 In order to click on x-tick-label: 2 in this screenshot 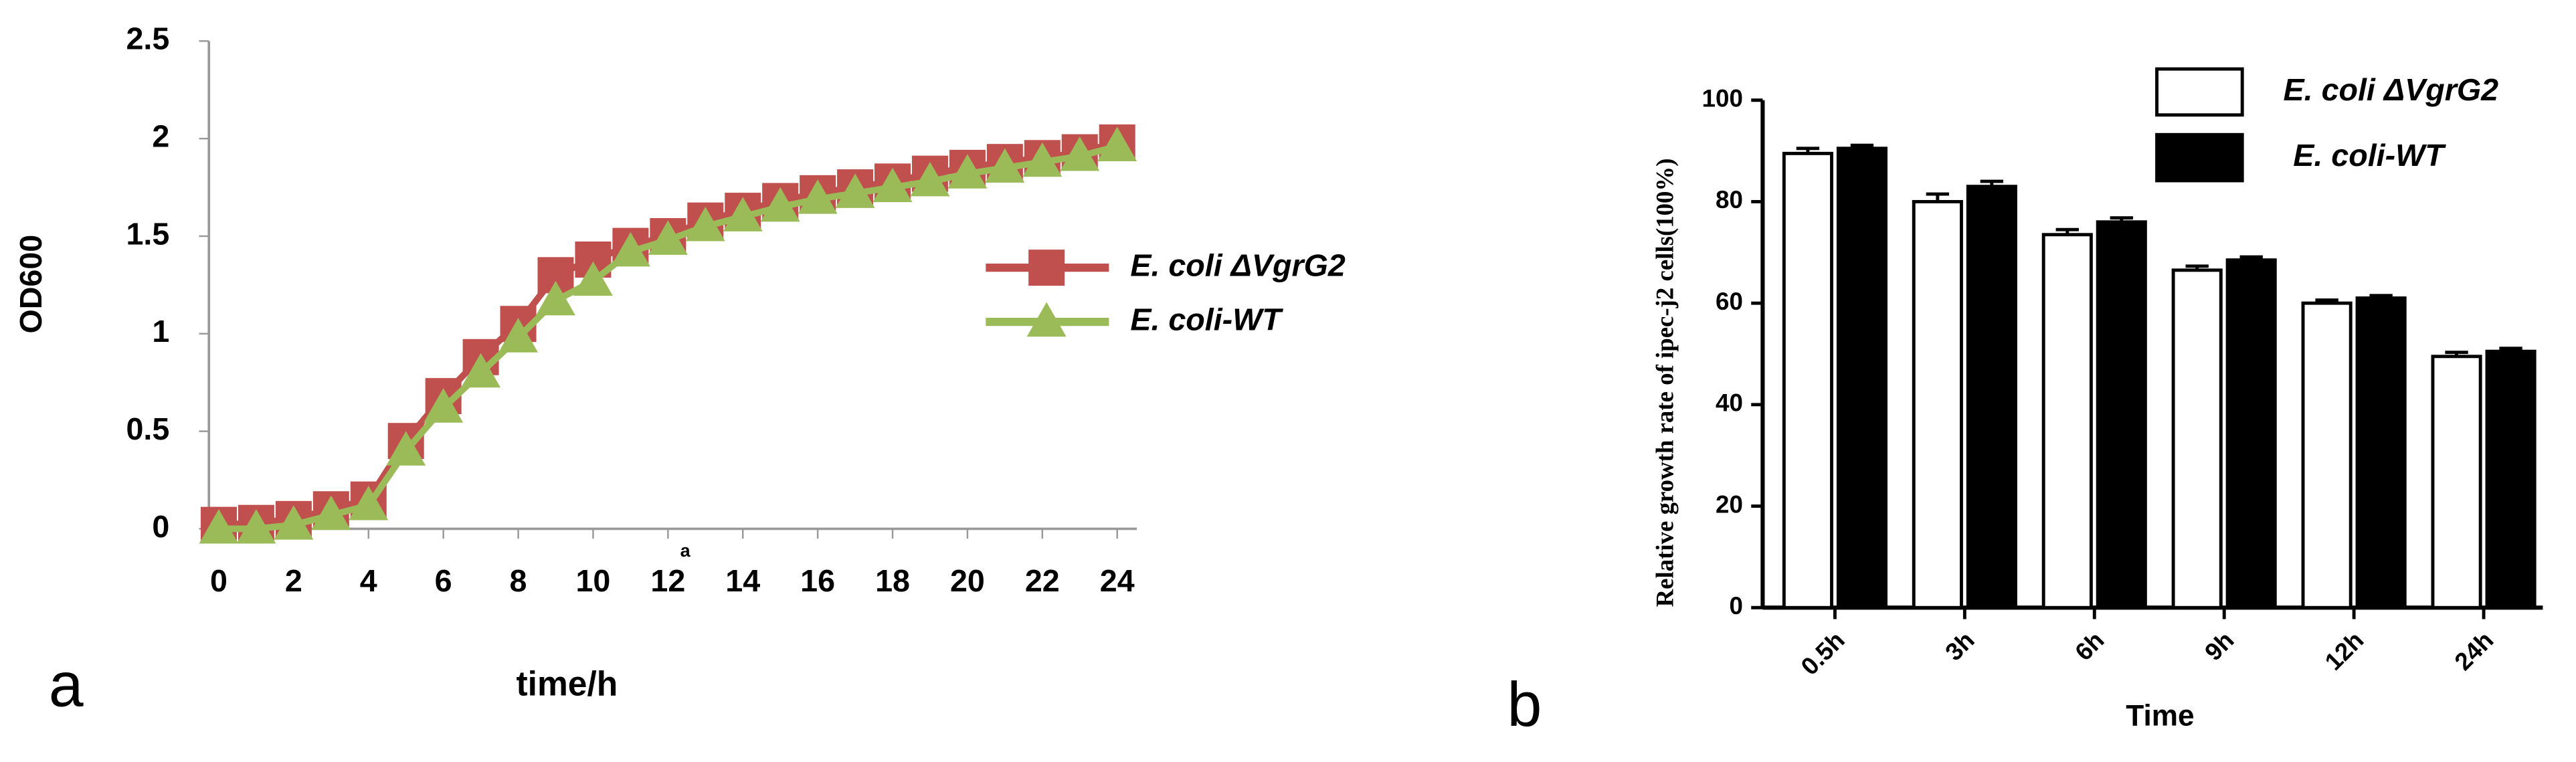, I will do `click(293, 580)`.